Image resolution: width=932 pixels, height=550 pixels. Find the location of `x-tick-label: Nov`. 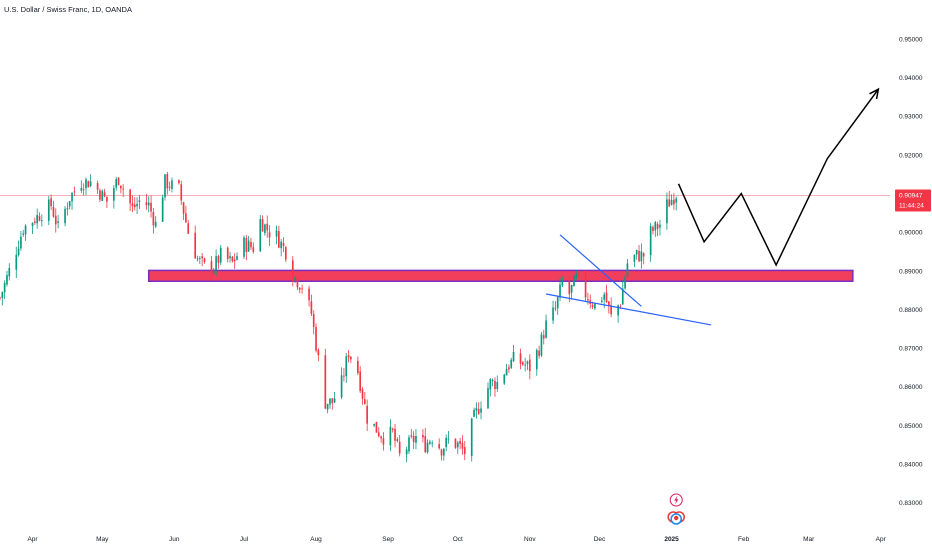

x-tick-label: Nov is located at coordinates (530, 539).